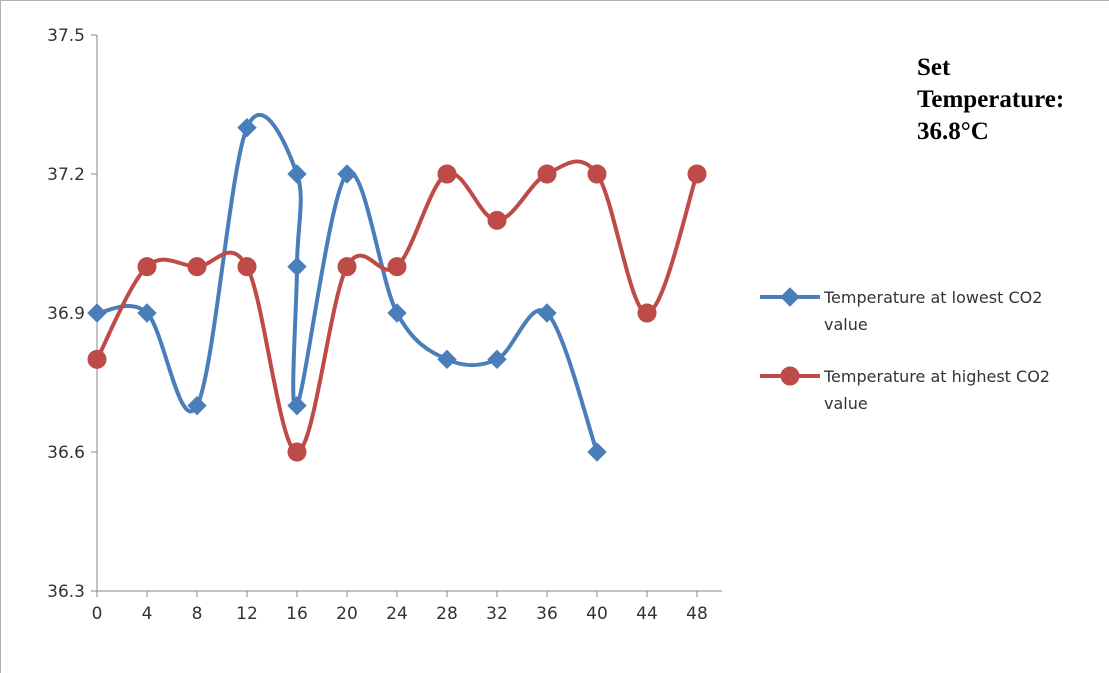  I want to click on x-tick-label: 12, so click(247, 614).